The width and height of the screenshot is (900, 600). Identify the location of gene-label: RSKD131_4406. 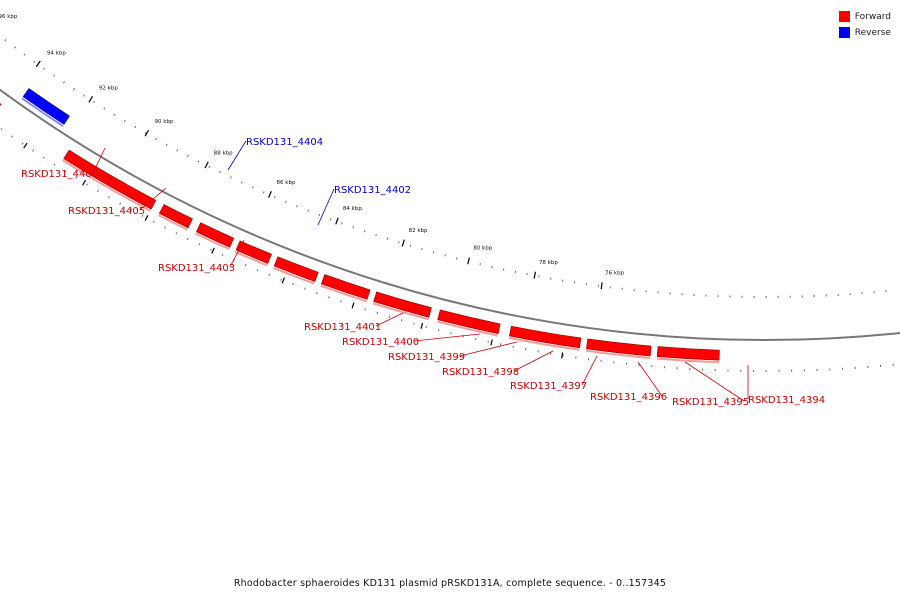
(59, 174).